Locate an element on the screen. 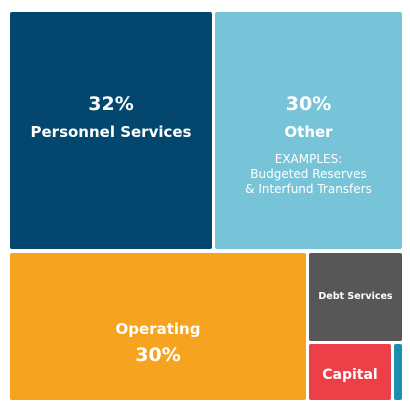 Image resolution: width=410 pixels, height=402 pixels. tile-capital: Capital is located at coordinates (350, 372).